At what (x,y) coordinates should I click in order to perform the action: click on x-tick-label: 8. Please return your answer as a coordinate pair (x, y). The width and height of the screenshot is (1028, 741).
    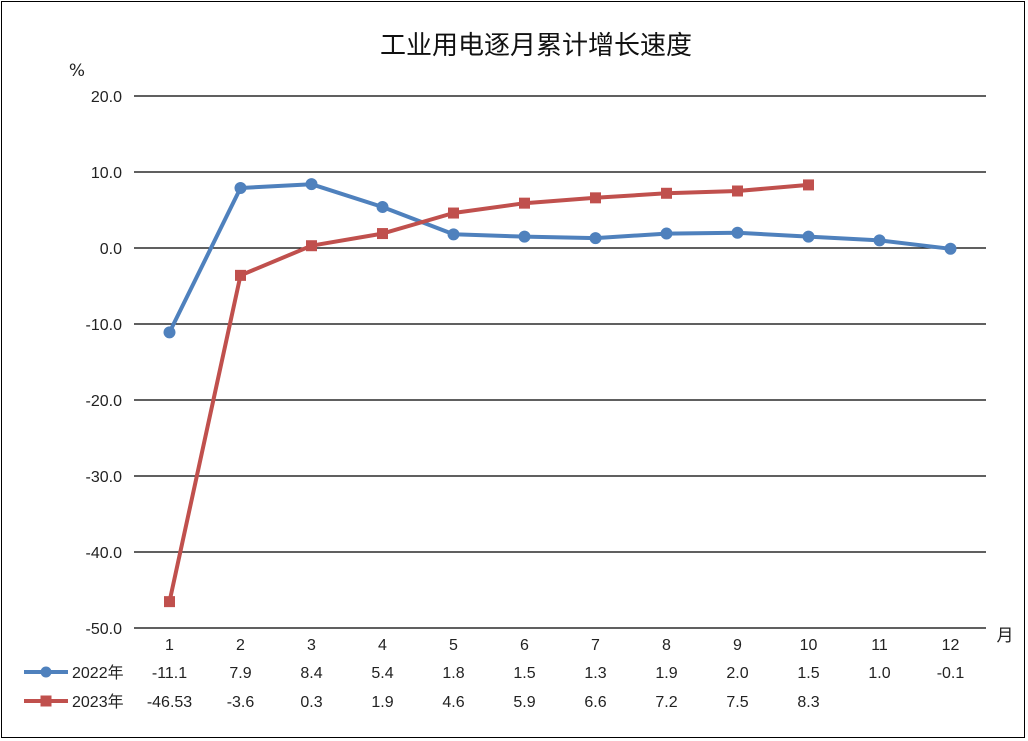
    Looking at the image, I should click on (666, 645).